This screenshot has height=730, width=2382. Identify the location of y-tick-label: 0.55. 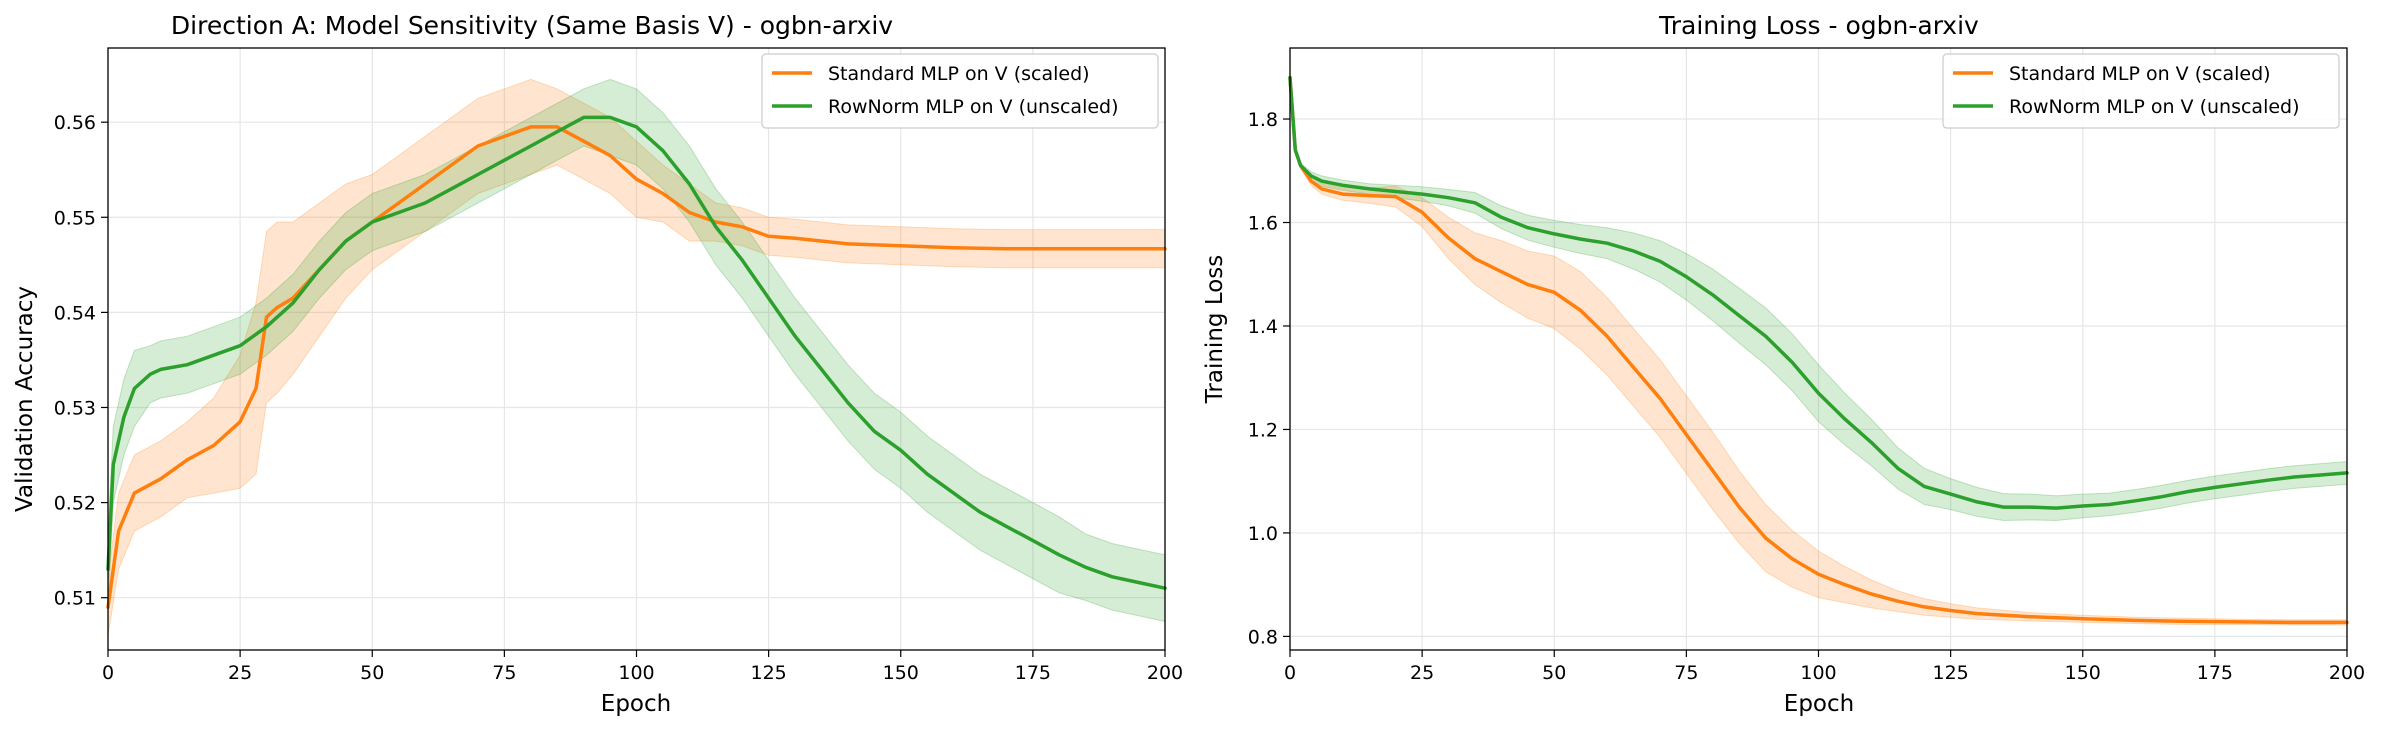
(75, 218).